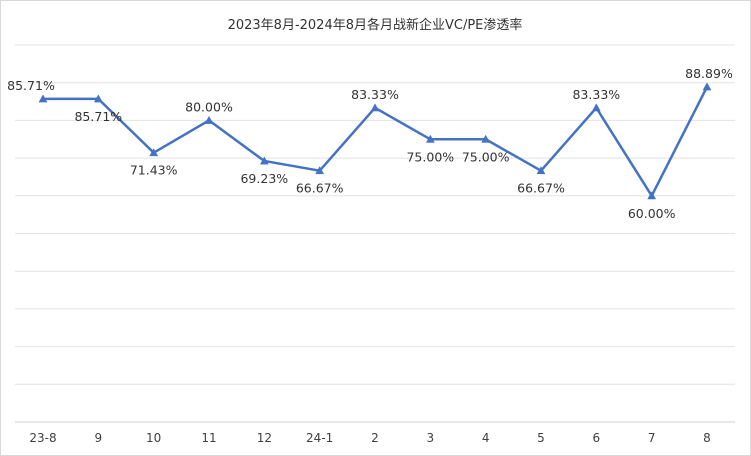 The height and width of the screenshot is (456, 751). I want to click on x-tick-label: 11, so click(208, 438).